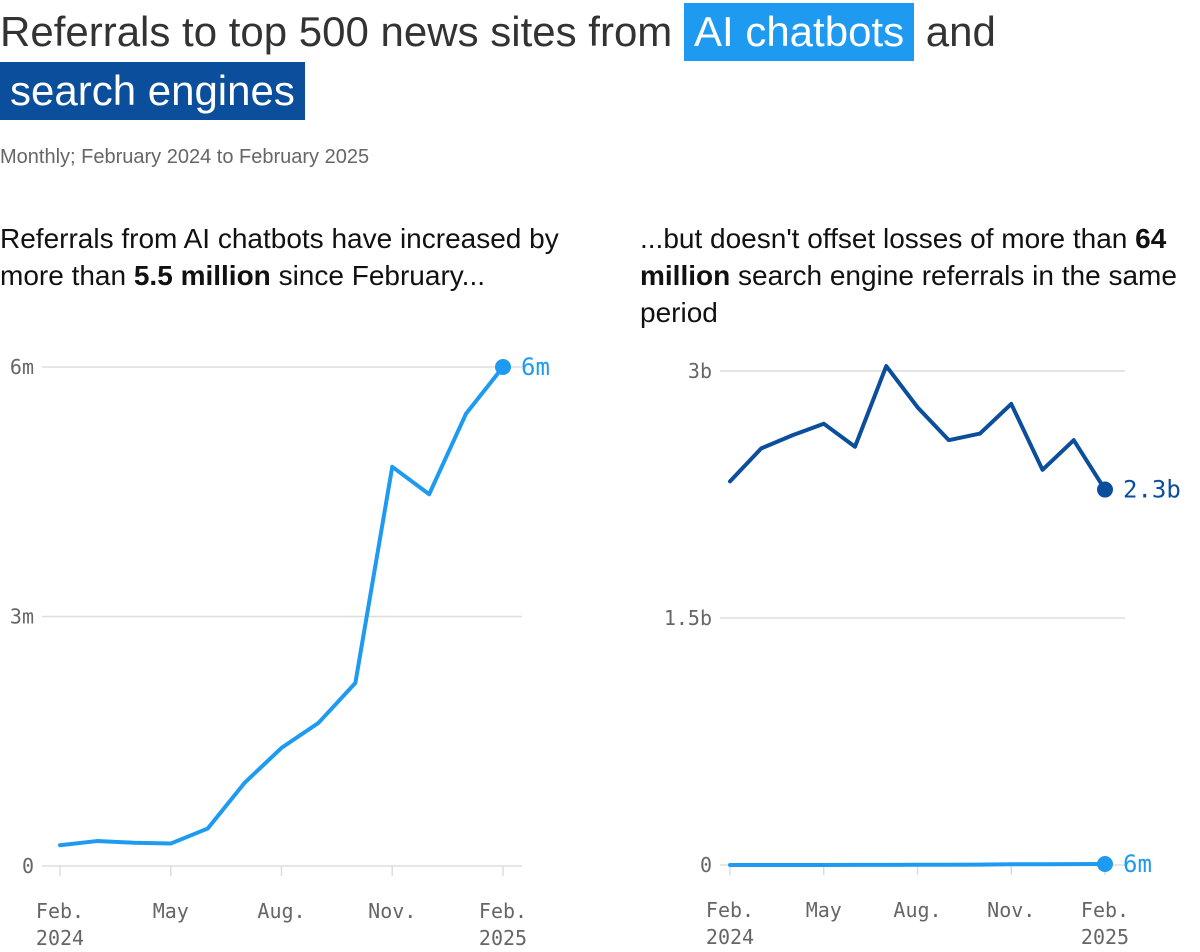  I want to click on chart-title-line-2: search engines, so click(152, 91).